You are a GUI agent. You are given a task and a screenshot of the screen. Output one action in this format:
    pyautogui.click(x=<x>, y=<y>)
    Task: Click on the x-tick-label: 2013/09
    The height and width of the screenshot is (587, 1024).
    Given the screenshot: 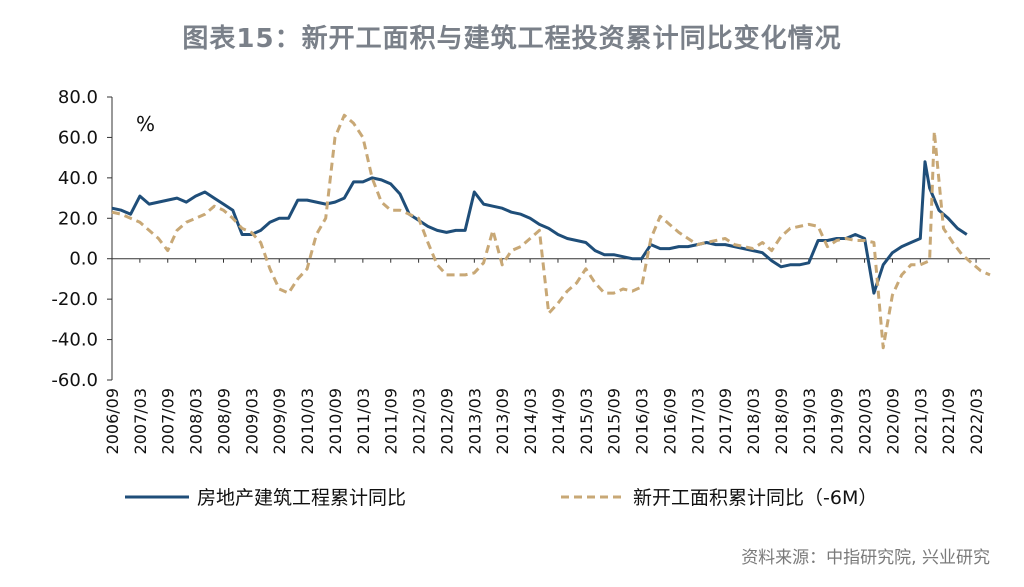 What is the action you would take?
    pyautogui.click(x=502, y=421)
    